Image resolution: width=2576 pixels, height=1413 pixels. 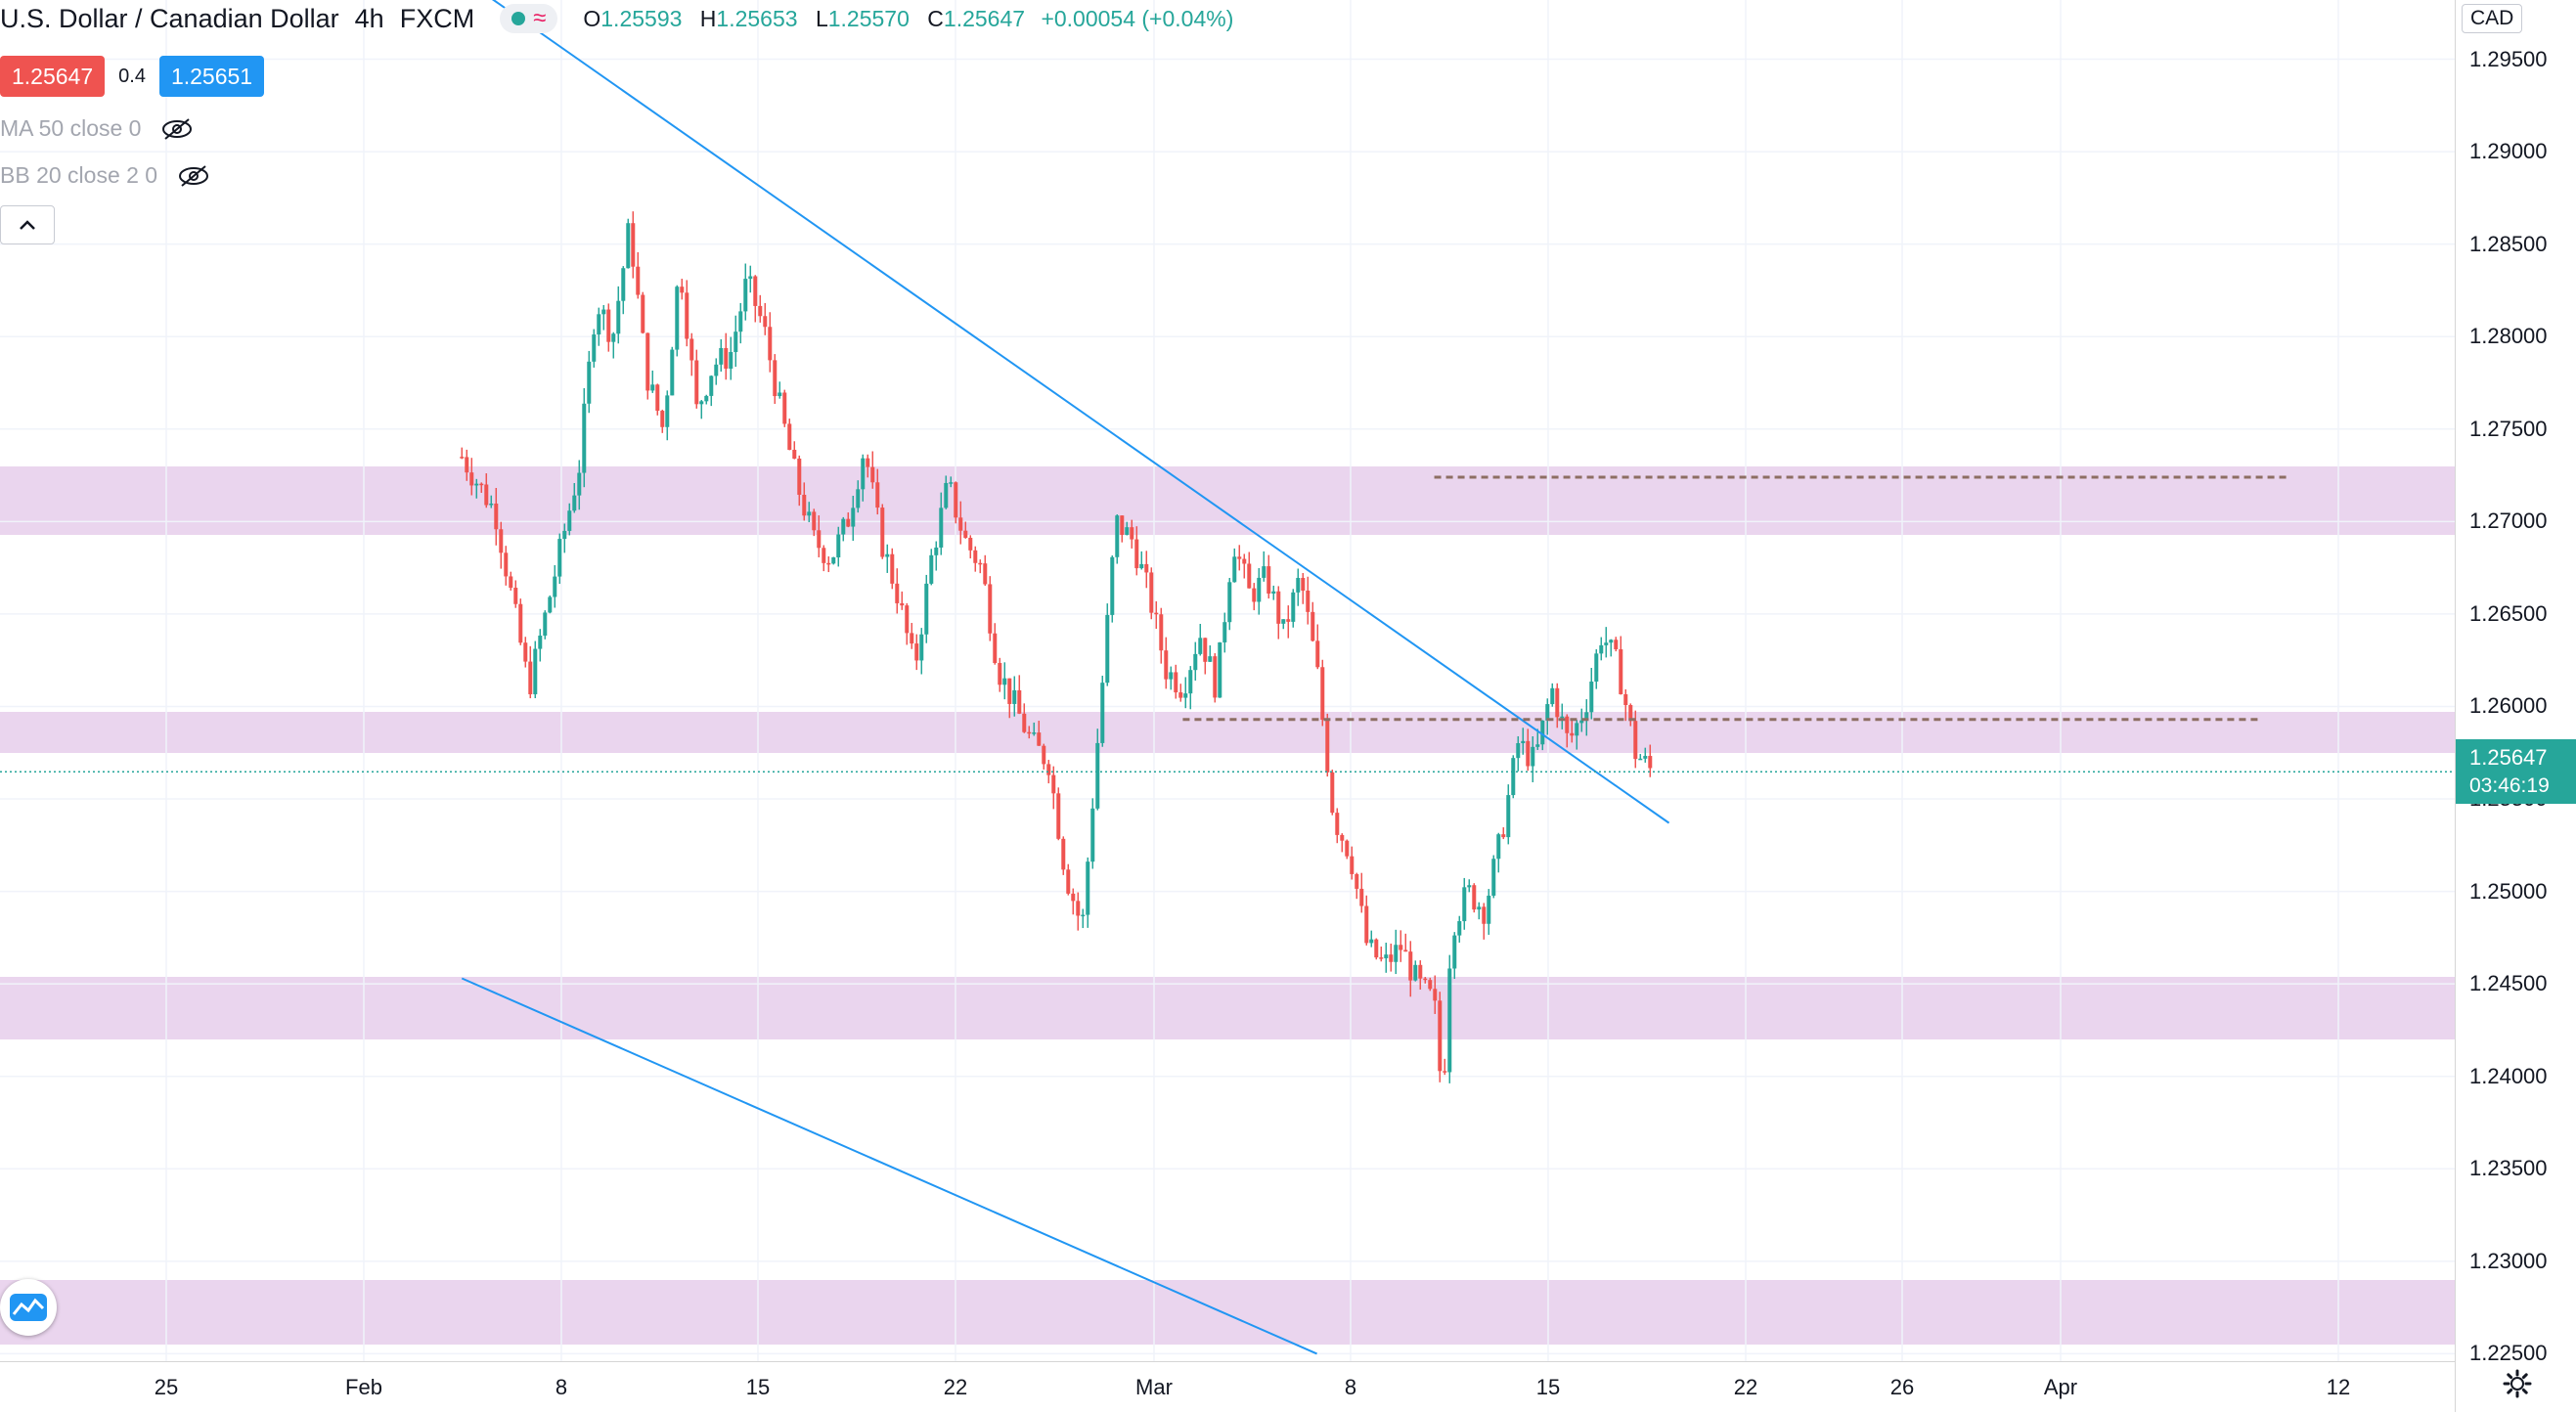 What do you see at coordinates (105, 175) in the screenshot?
I see `indicator-bb: BB 20 close 2 0` at bounding box center [105, 175].